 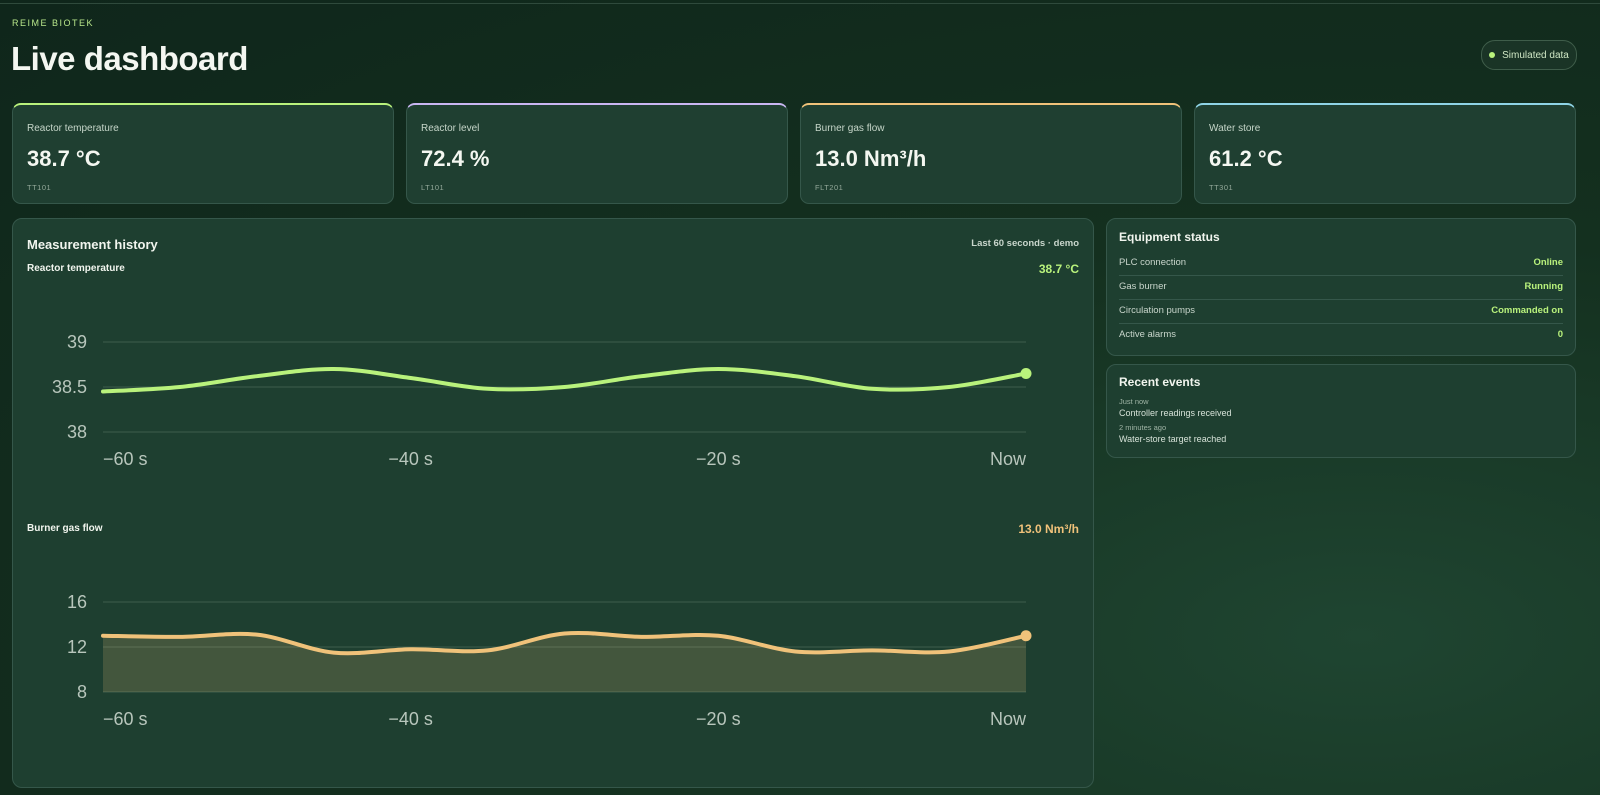 I want to click on page-title: Live dashboard, so click(x=129, y=58).